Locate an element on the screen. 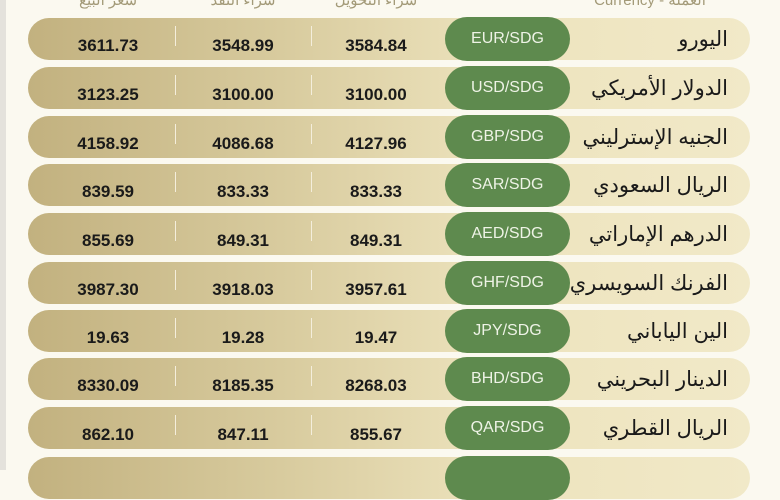 Image resolution: width=780 pixels, height=500 pixels. currency-pair-pill: GBP/SDG is located at coordinates (507, 137).